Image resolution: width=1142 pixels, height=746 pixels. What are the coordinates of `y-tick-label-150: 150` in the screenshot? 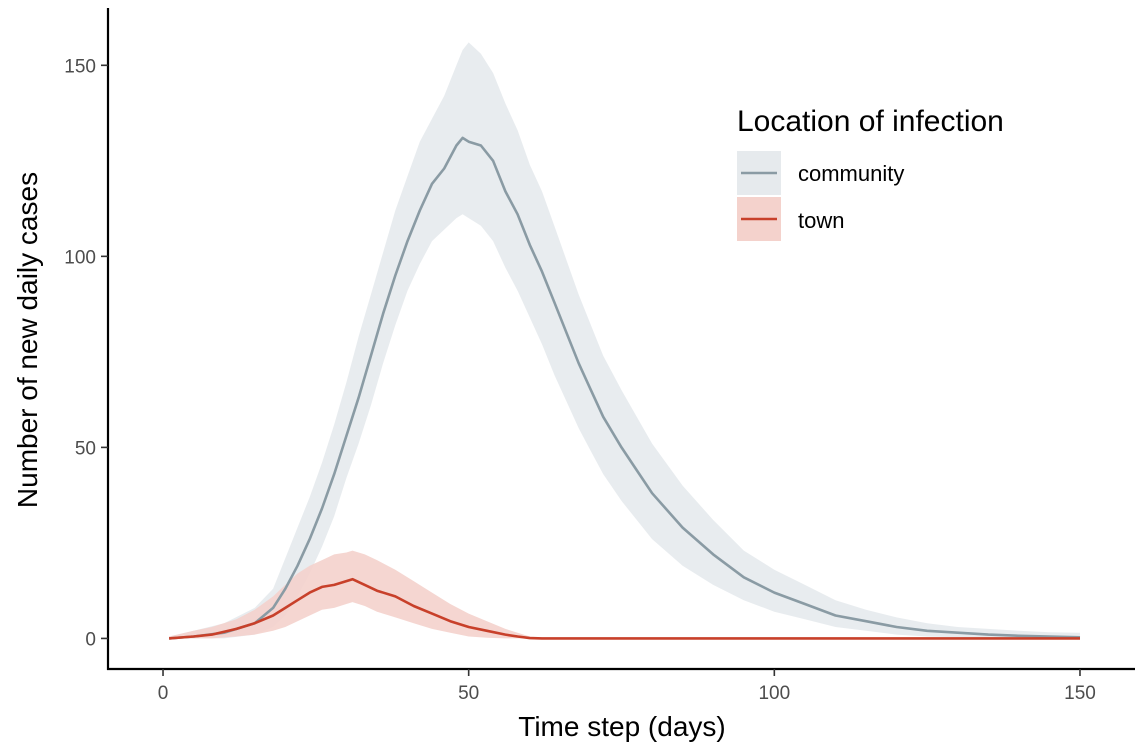 It's located at (80, 66).